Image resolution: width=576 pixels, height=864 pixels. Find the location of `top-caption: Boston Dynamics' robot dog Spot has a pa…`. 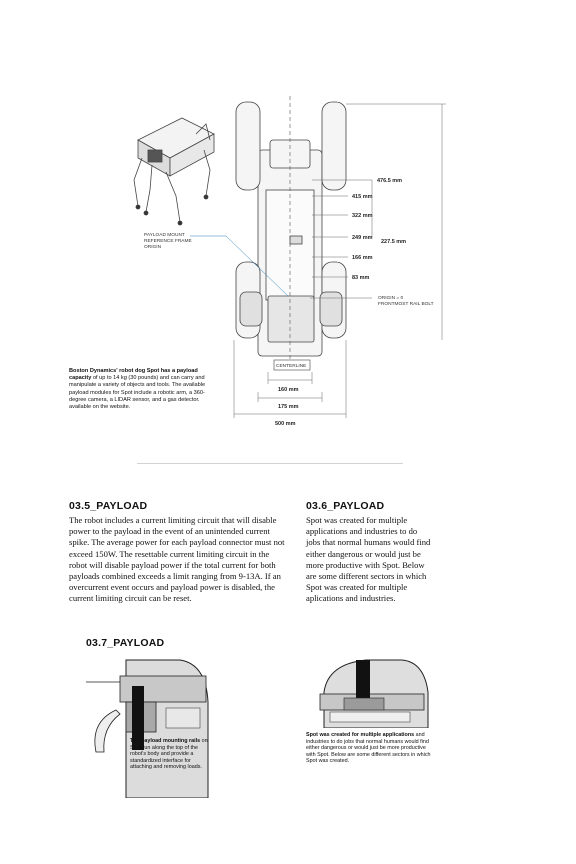

top-caption: Boston Dynamics' robot dog Spot has a pa… is located at coordinates (145, 389).